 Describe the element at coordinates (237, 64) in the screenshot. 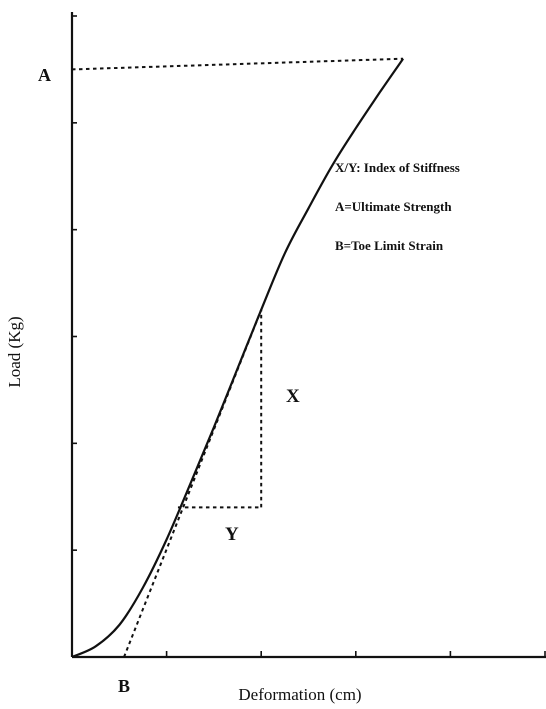

I see `ultimate-strength-line` at that location.